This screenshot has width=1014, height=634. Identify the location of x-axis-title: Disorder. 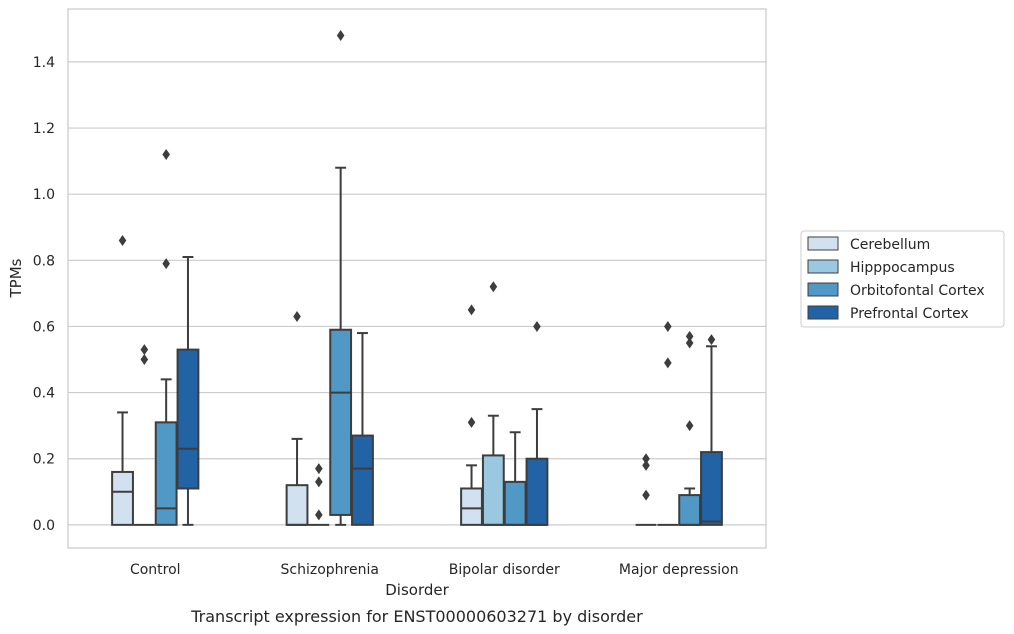
(417, 590).